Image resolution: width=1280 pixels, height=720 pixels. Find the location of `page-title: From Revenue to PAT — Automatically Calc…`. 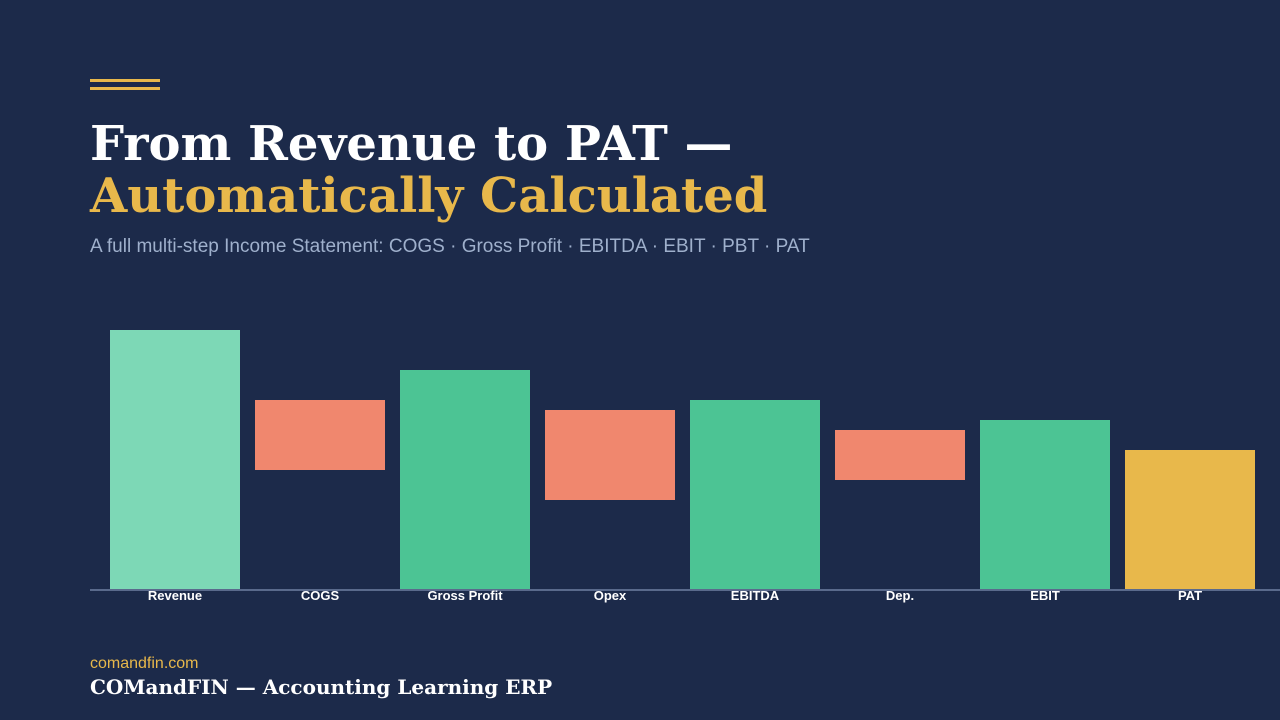

page-title: From Revenue to PAT — Automatically Calc… is located at coordinates (428, 170).